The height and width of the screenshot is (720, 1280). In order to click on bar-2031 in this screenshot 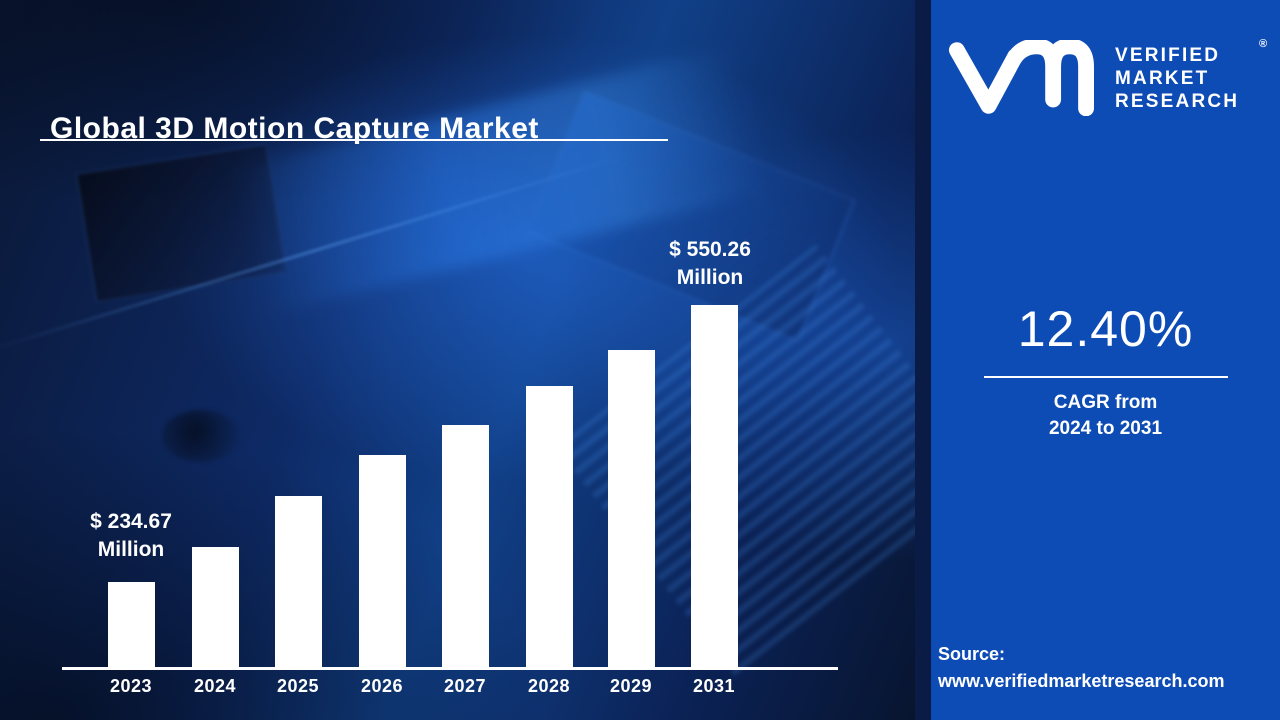, I will do `click(714, 486)`.